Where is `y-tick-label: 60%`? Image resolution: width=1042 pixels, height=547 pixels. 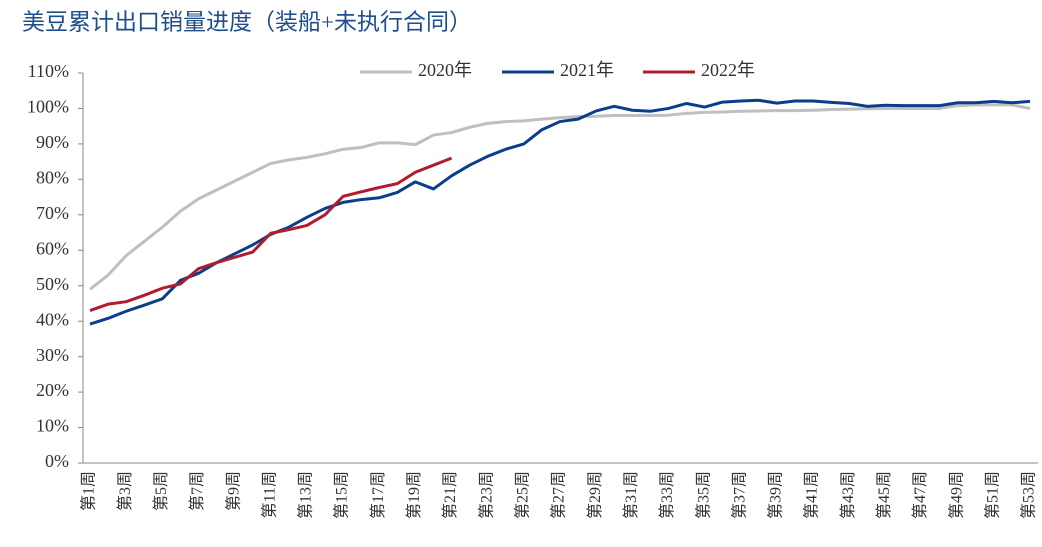 y-tick-label: 60% is located at coordinates (52, 248).